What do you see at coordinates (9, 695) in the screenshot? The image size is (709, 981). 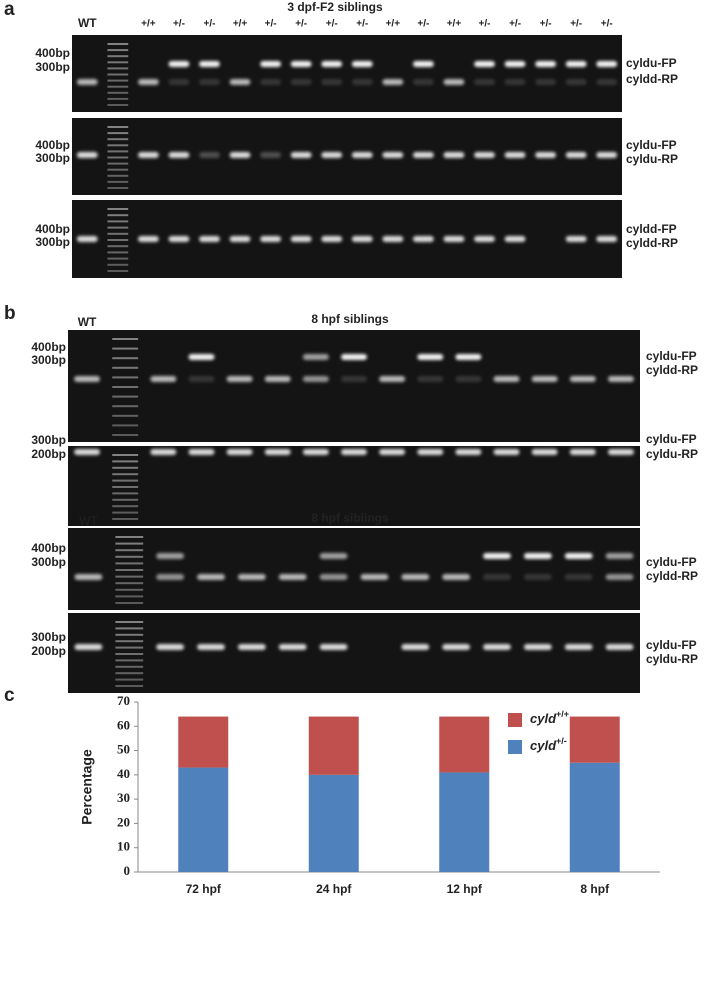 I see `panel-letter: c` at bounding box center [9, 695].